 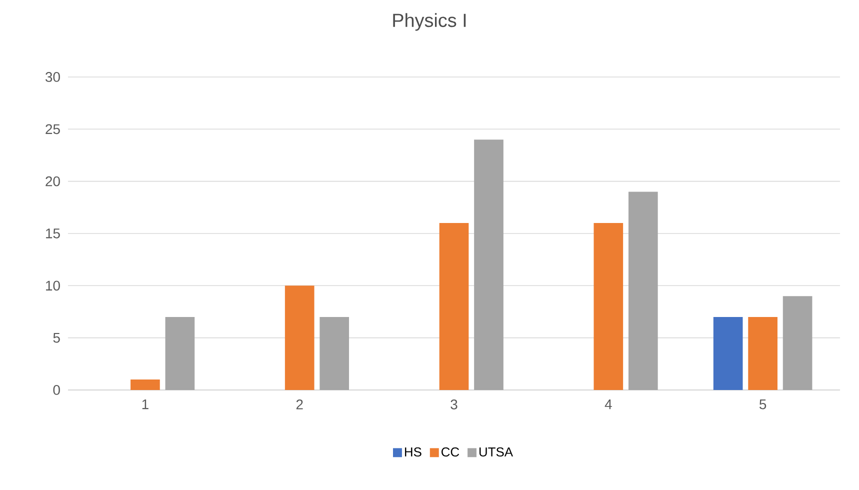 What do you see at coordinates (413, 452) in the screenshot?
I see `legend-label: HS` at bounding box center [413, 452].